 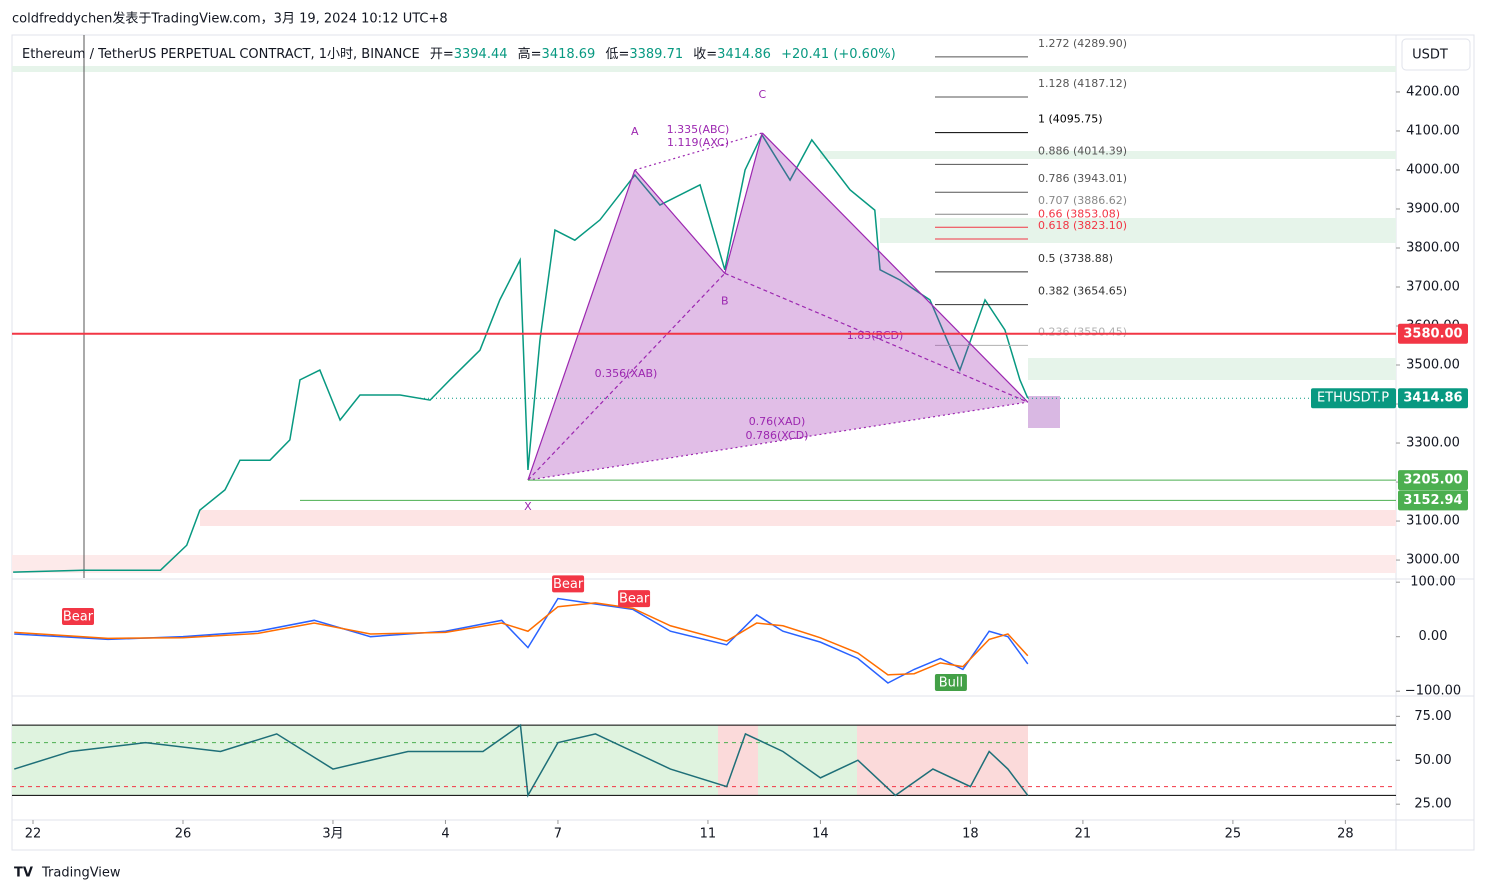 I want to click on y-tick-label: 3500.00, so click(x=1433, y=365).